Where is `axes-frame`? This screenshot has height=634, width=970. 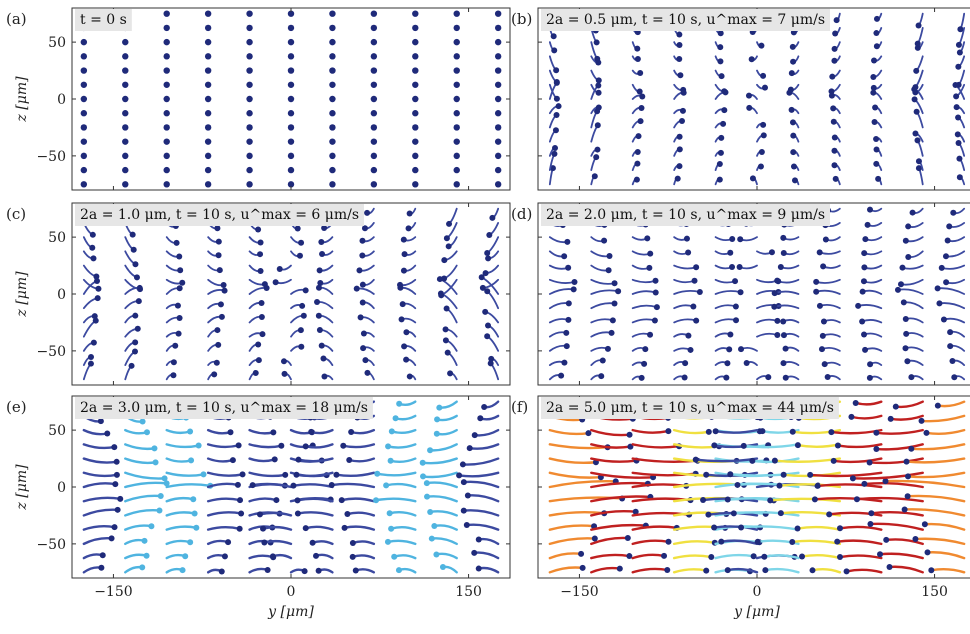
axes-frame is located at coordinates (753, 487).